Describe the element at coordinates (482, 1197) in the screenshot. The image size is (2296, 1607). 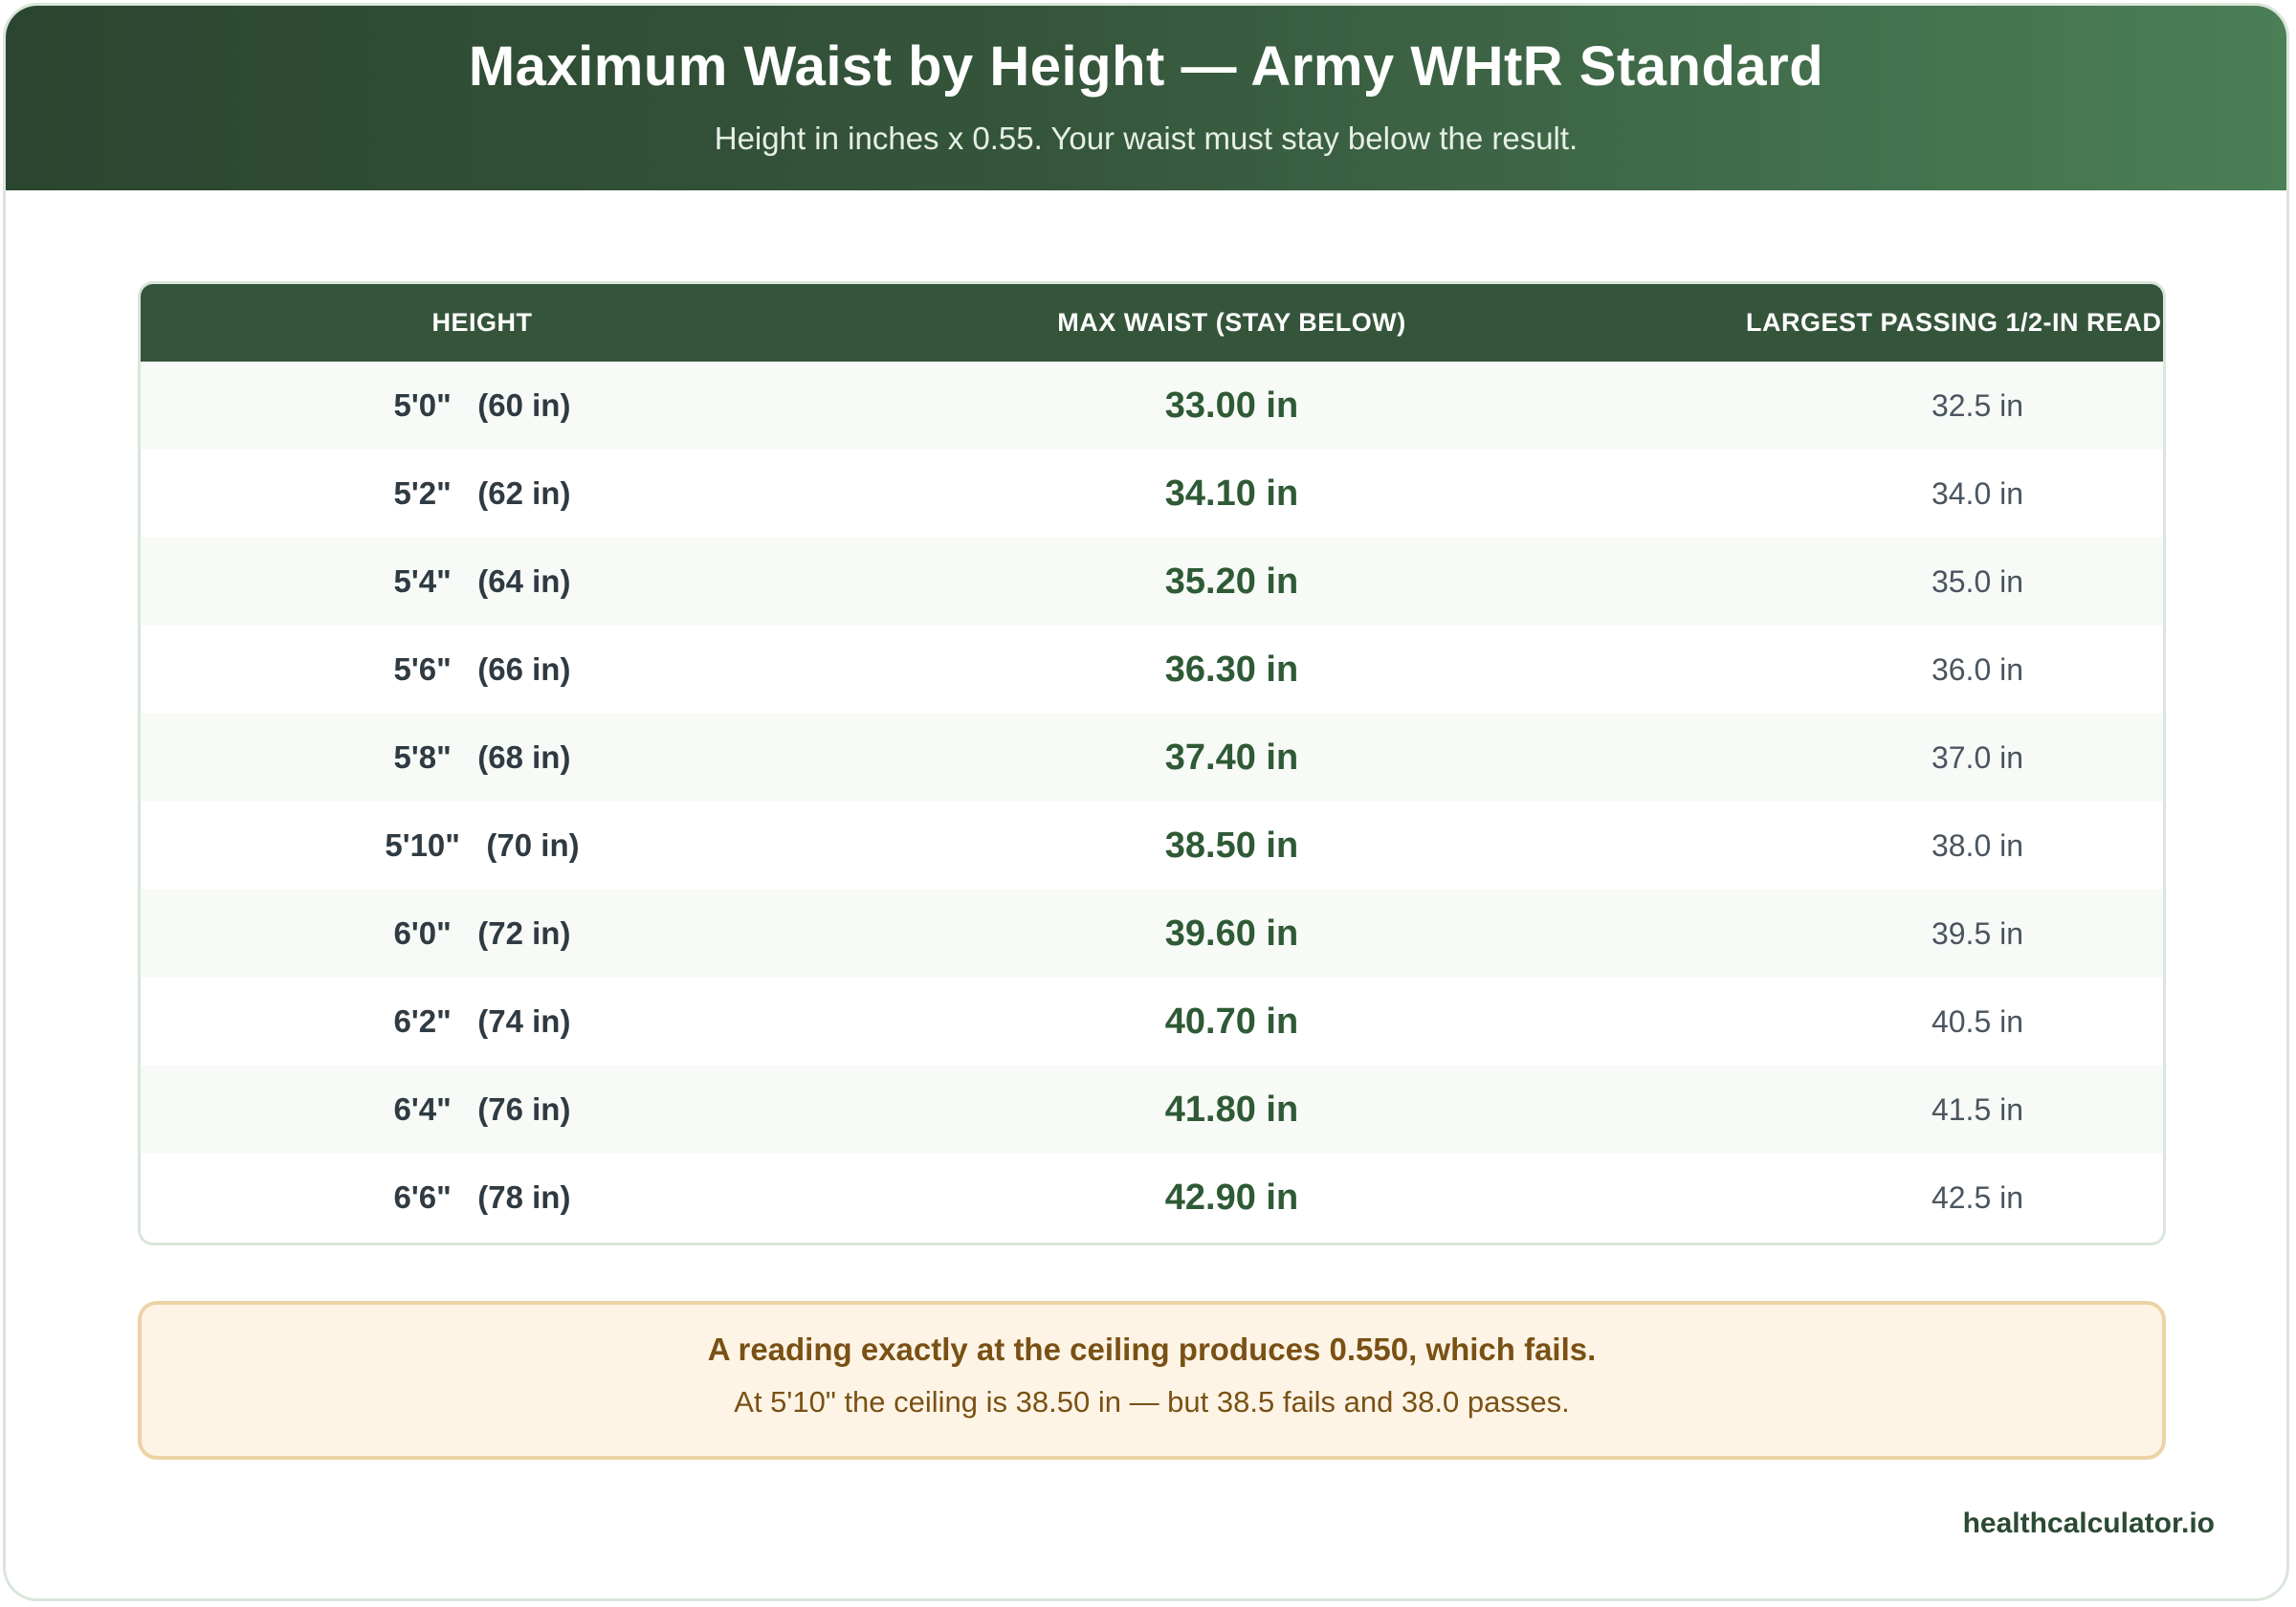
I see `height-cell: 6'6" (78 in)` at that location.